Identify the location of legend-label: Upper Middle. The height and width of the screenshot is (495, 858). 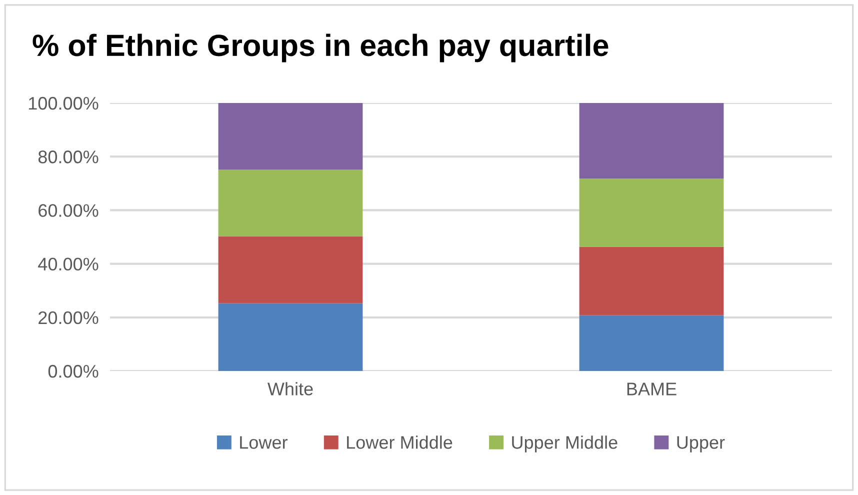
(565, 444).